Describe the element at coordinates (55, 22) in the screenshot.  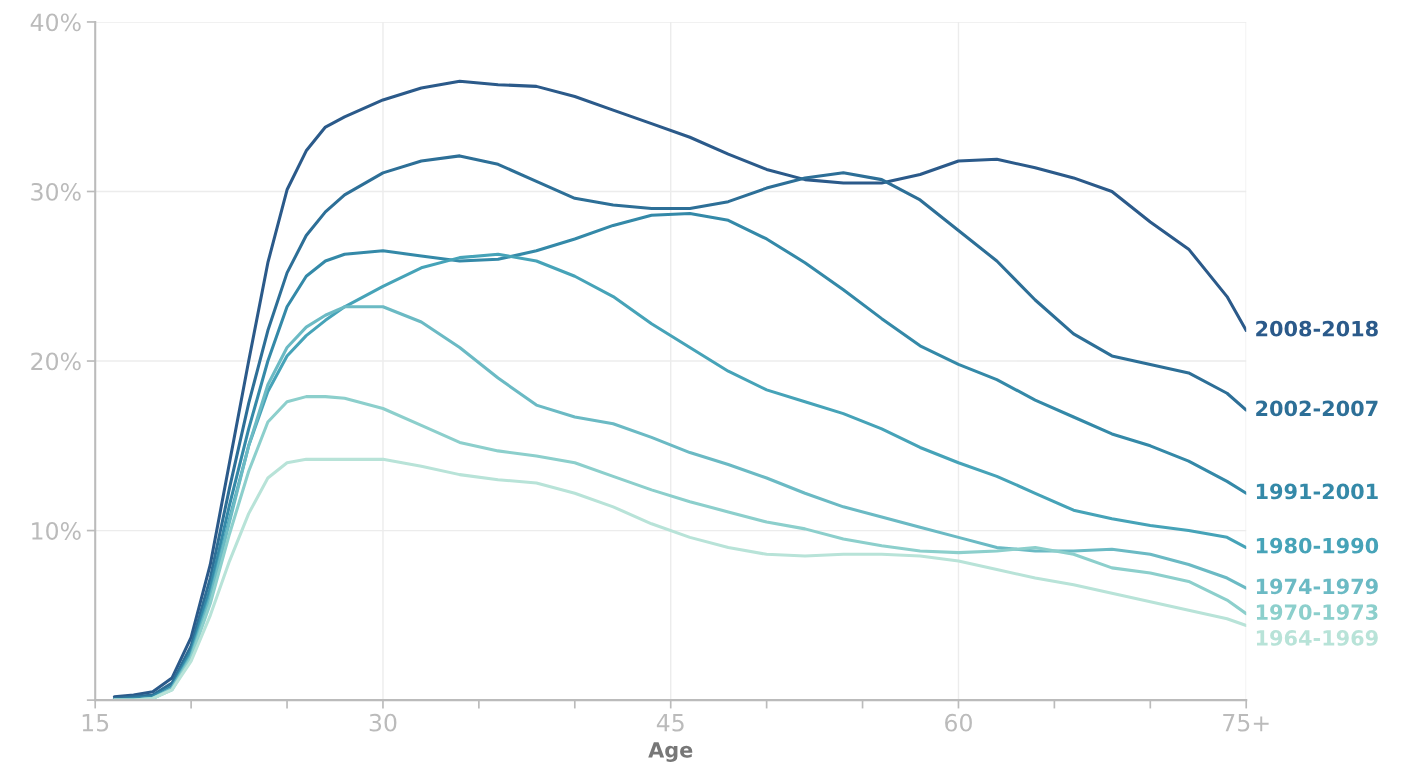
I see `y-tick-label: 40%` at that location.